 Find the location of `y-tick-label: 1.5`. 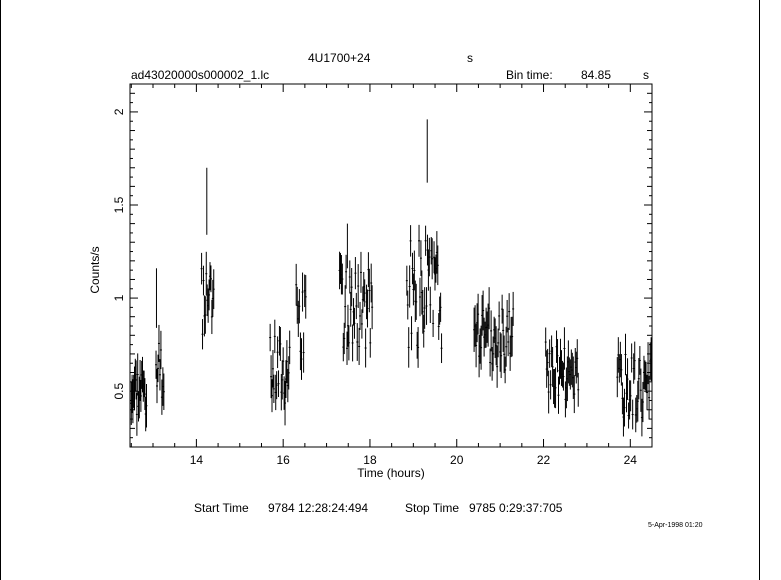

y-tick-label: 1.5 is located at coordinates (119, 204).